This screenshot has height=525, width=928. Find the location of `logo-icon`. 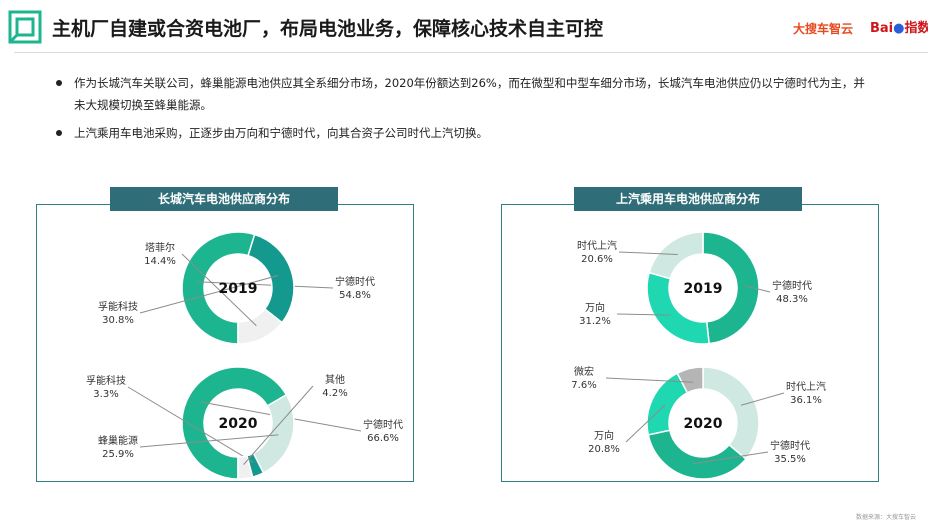

logo-icon is located at coordinates (25, 27).